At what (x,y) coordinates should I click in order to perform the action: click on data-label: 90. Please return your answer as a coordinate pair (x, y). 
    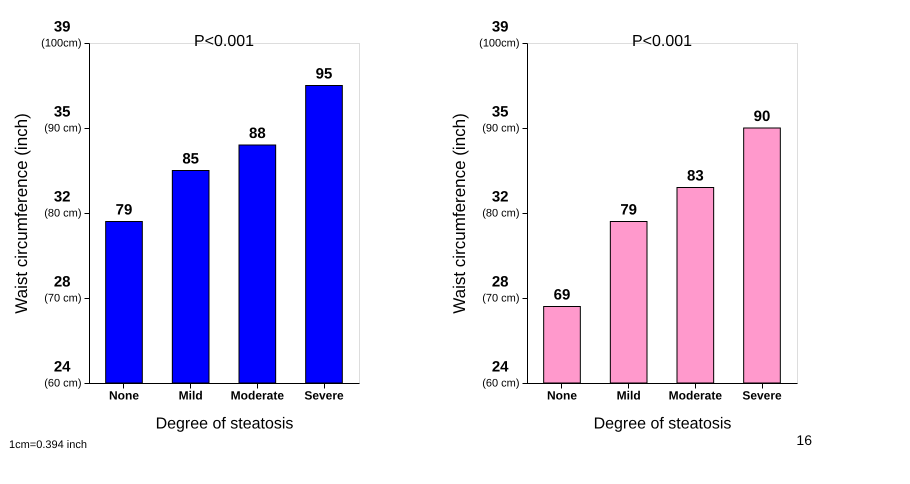
    Looking at the image, I should click on (762, 116).